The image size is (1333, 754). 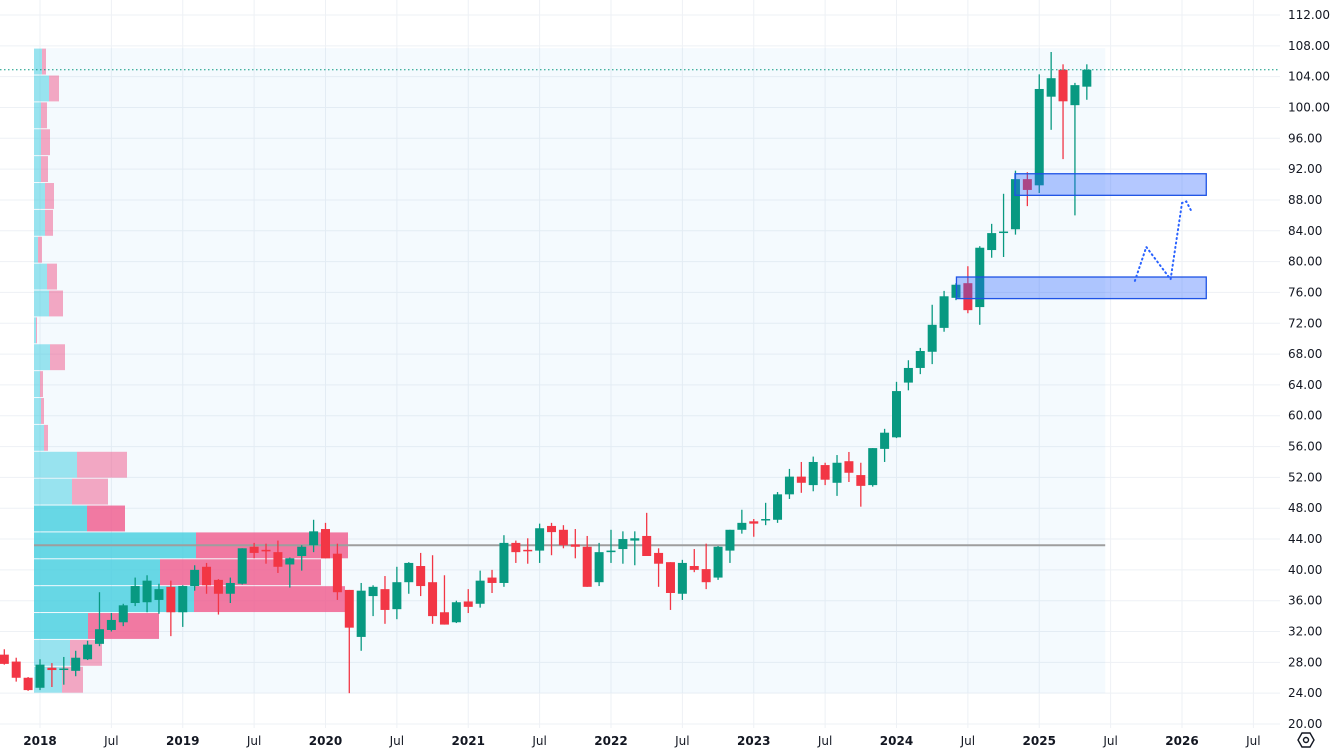 I want to click on time-tick-label: 2023, so click(x=753, y=741).